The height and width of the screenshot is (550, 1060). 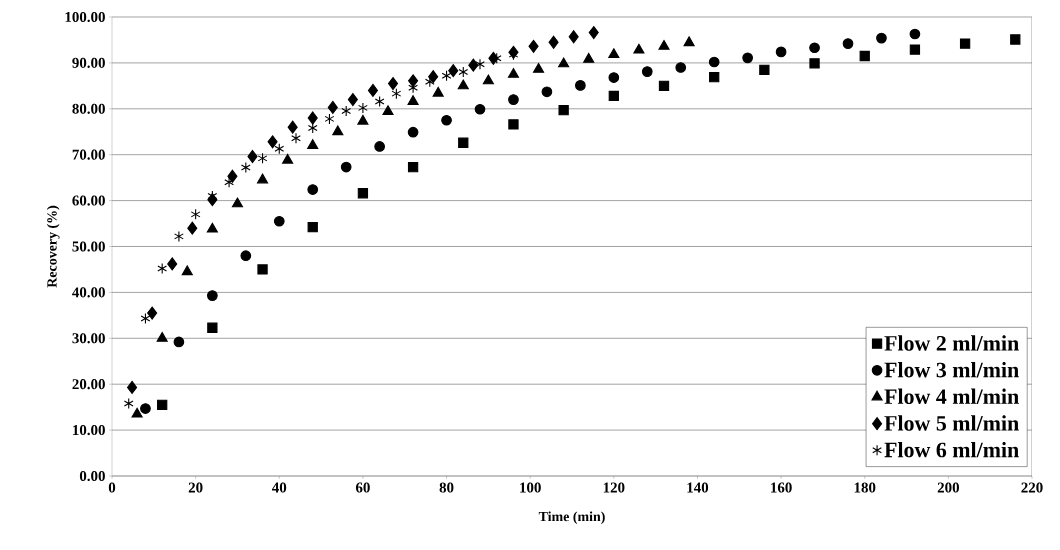 What do you see at coordinates (88, 338) in the screenshot?
I see `y-tick-label: 30.00` at bounding box center [88, 338].